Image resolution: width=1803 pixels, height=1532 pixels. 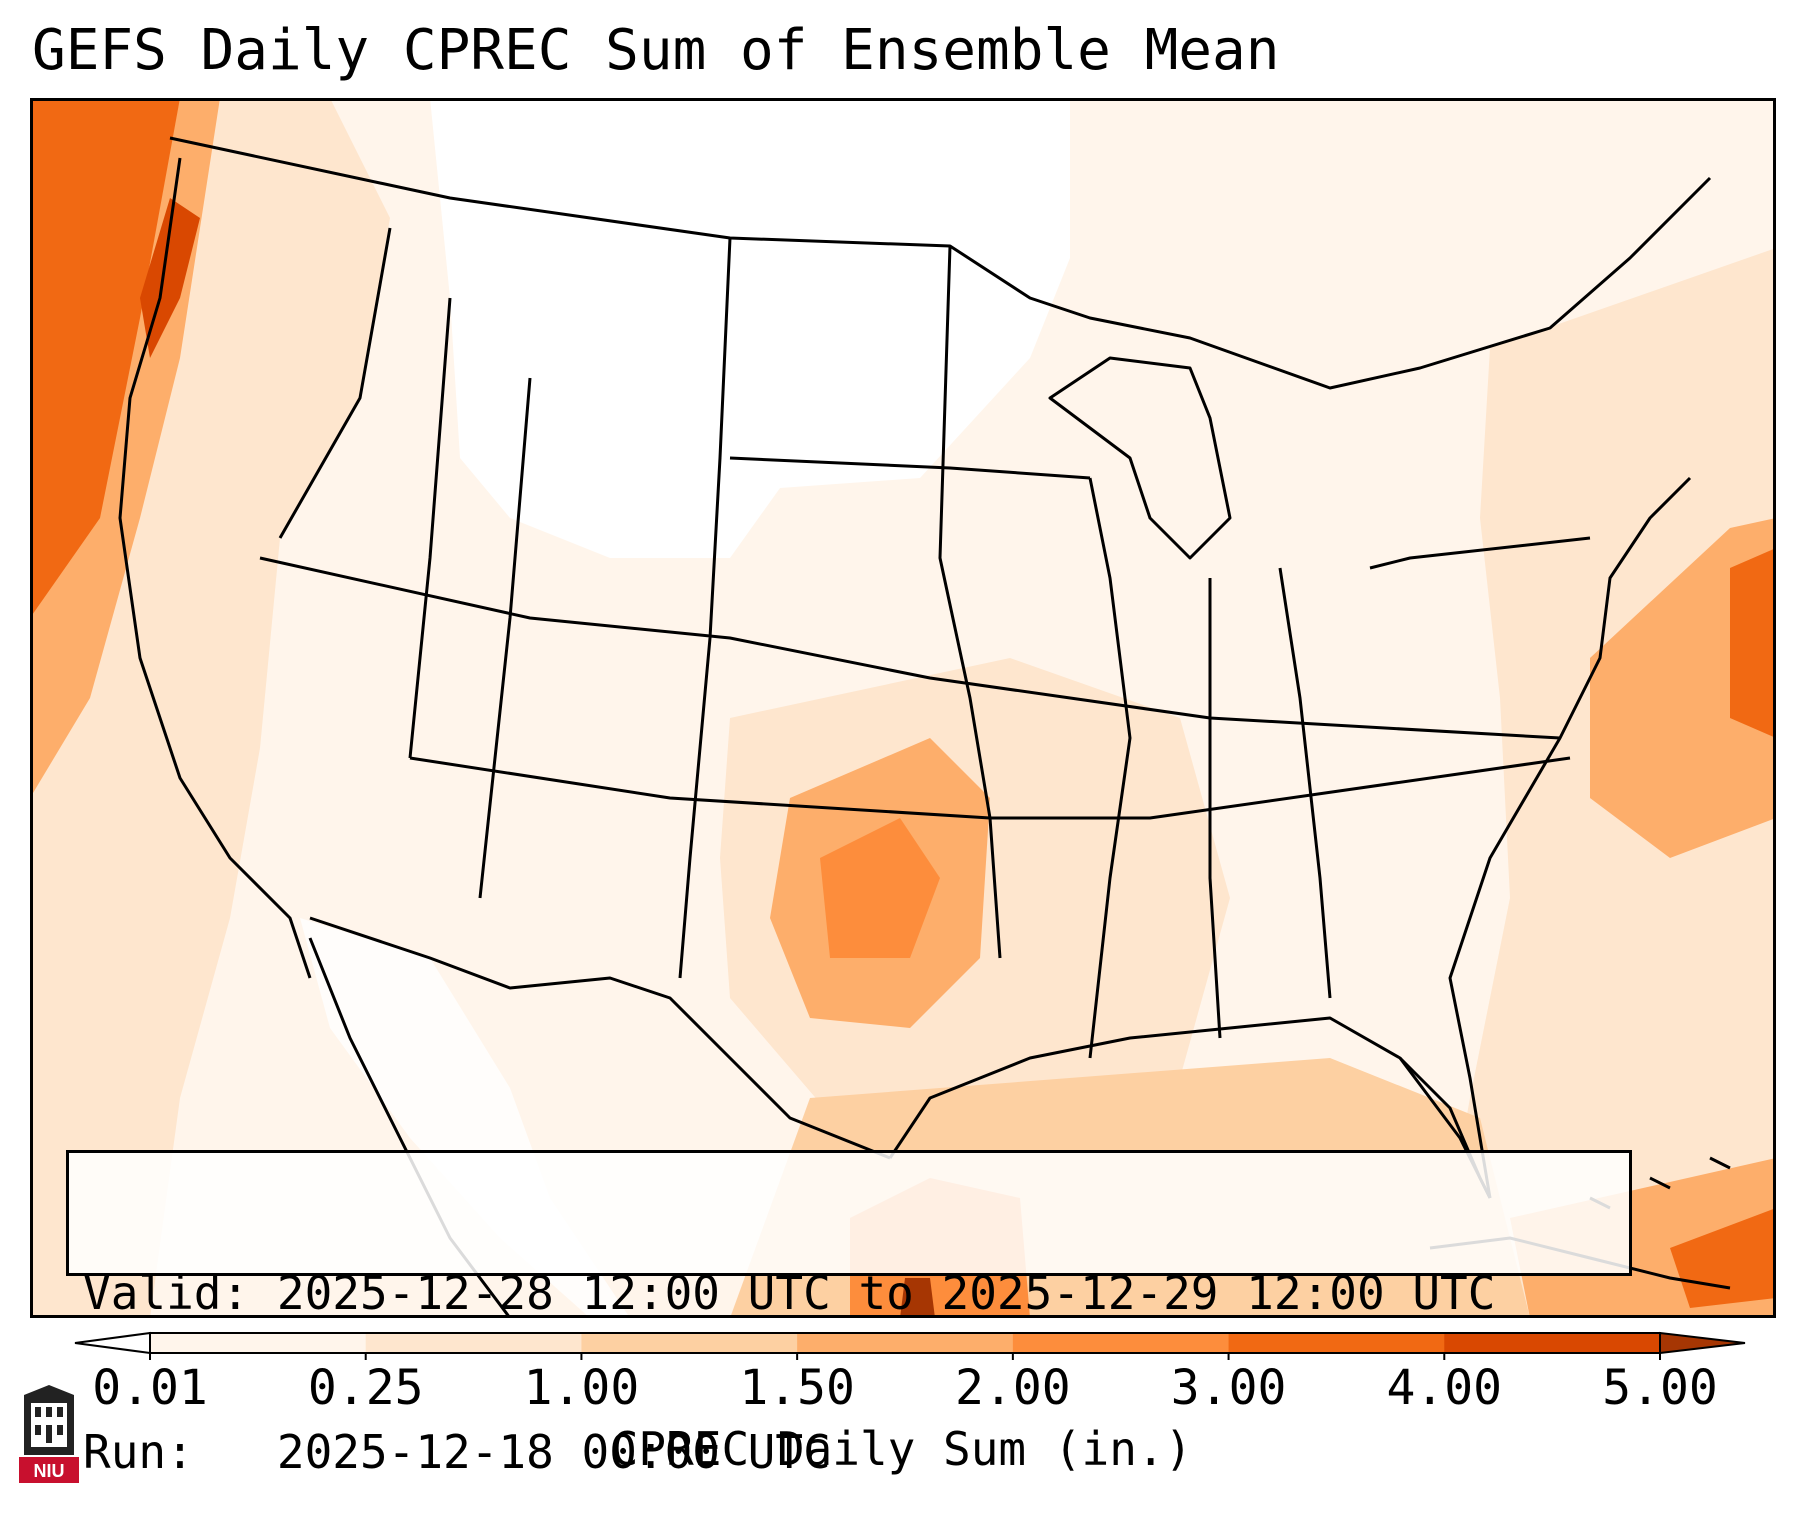 I want to click on tick-label-7: 5.00, so click(x=1660, y=1388).